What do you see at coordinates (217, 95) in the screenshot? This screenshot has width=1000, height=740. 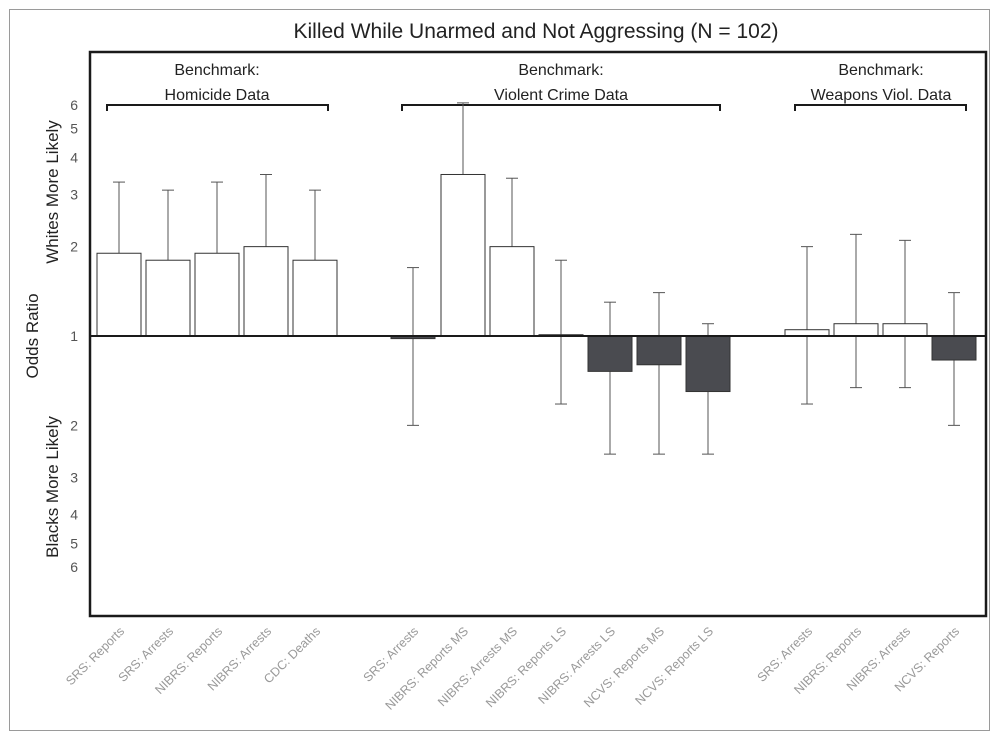 I see `benchmark-name: Homicide Data` at bounding box center [217, 95].